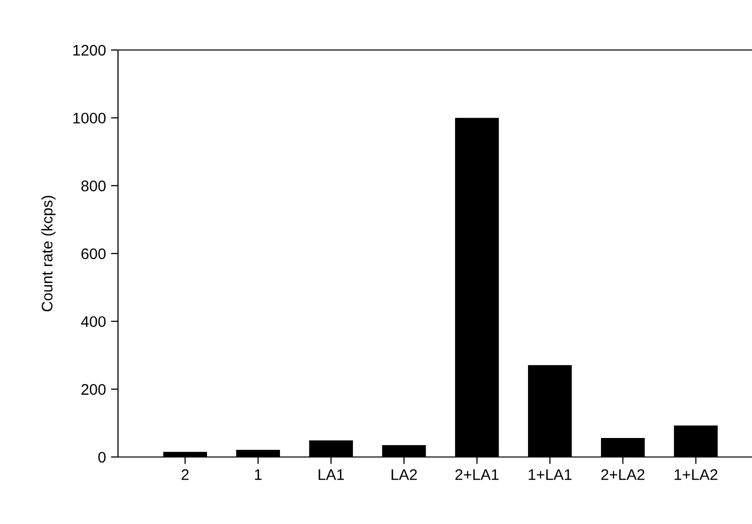 The height and width of the screenshot is (524, 752). I want to click on y-tick-label: 0, so click(102, 457).